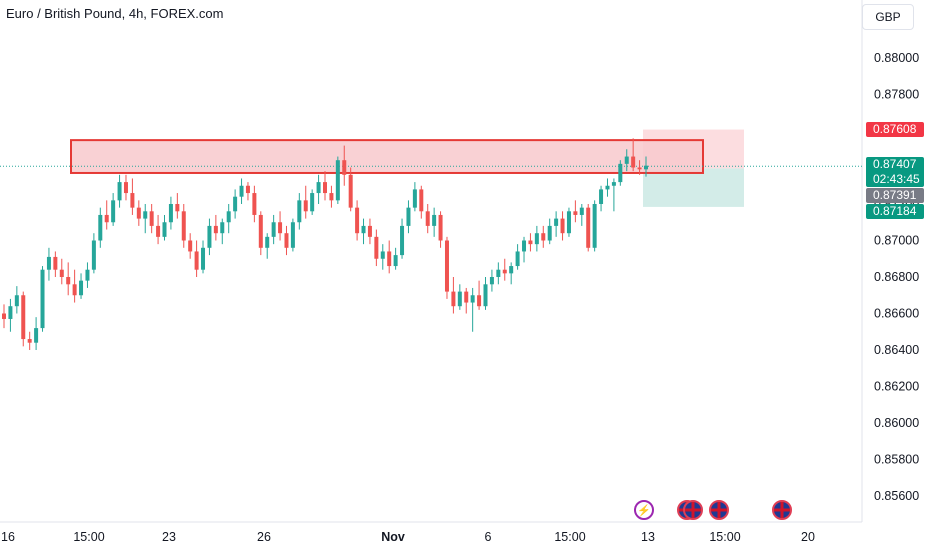  Describe the element at coordinates (8, 537) in the screenshot. I see `x-tick-label: 16` at that location.